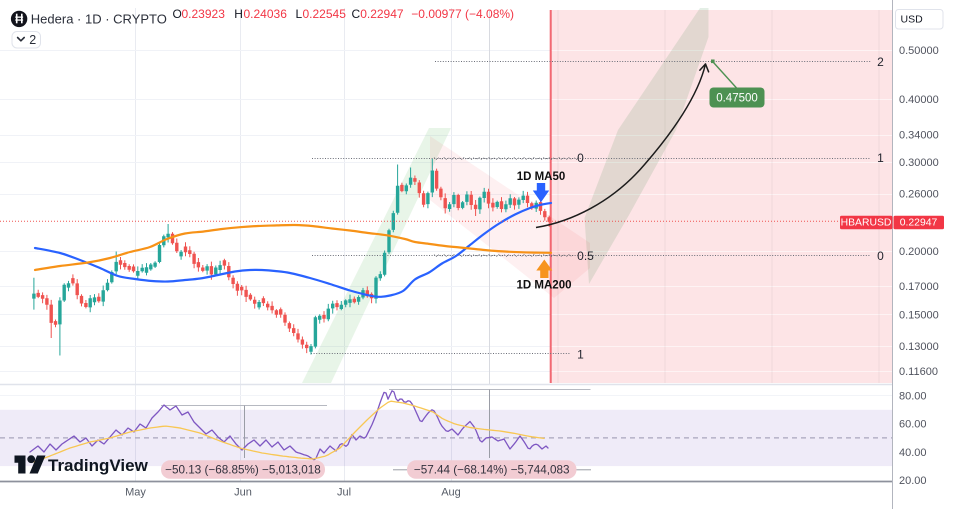 This screenshot has width=955, height=514. I want to click on svg-text: 0.13000, so click(919, 347).